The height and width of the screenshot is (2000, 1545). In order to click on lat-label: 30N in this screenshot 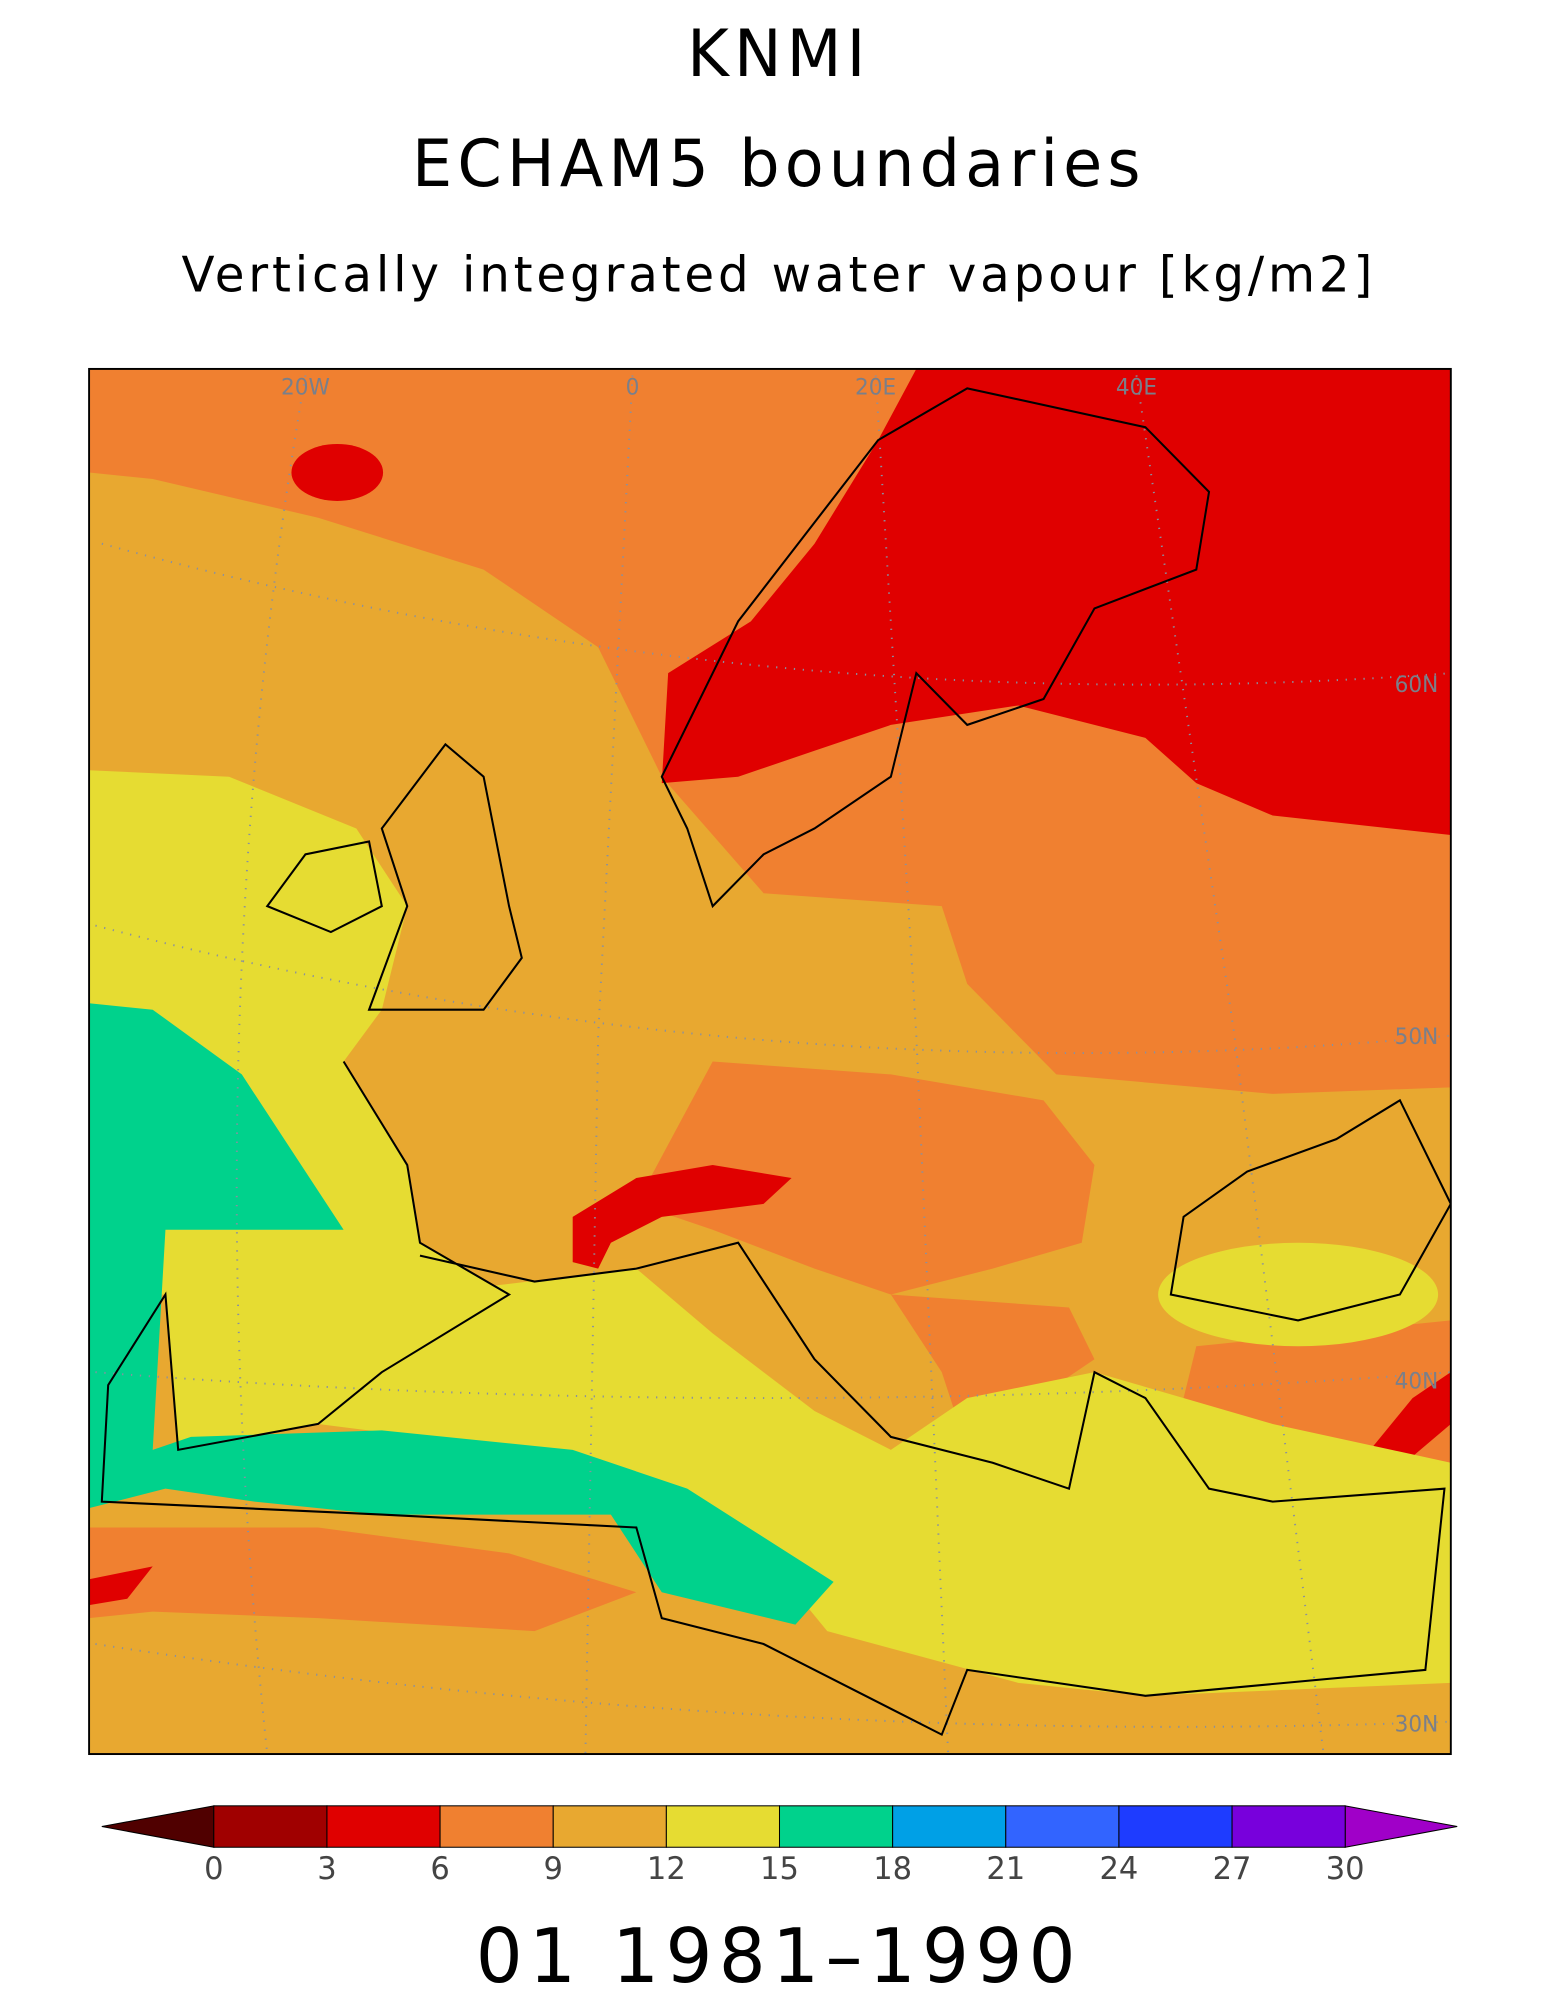, I will do `click(1417, 1724)`.